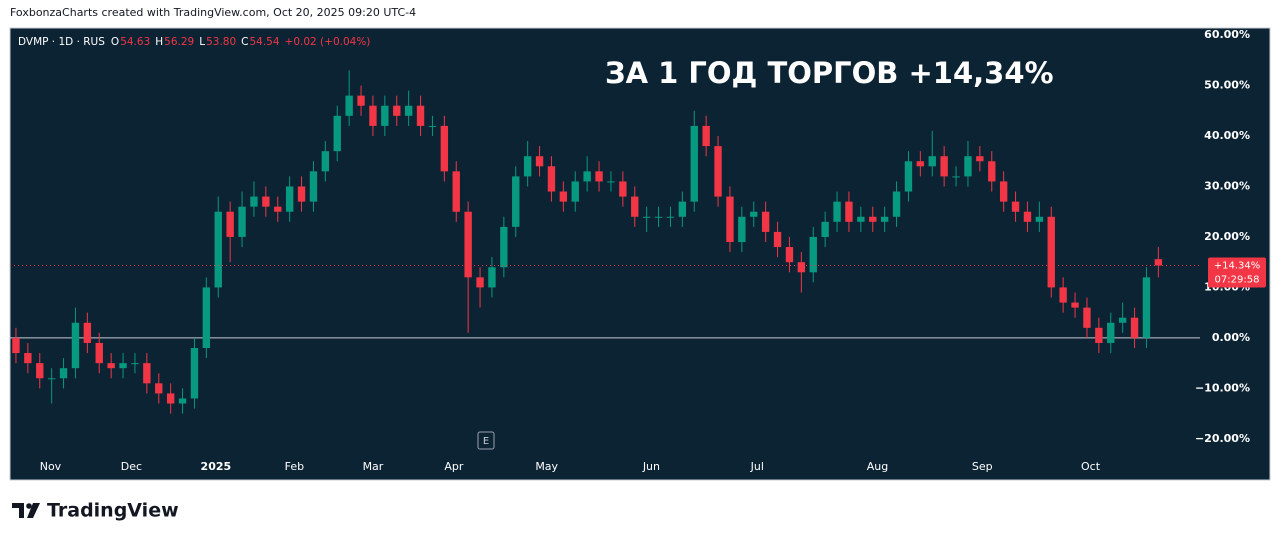 The height and width of the screenshot is (541, 1281). Describe the element at coordinates (373, 466) in the screenshot. I see `x-tick-label: Mar` at that location.